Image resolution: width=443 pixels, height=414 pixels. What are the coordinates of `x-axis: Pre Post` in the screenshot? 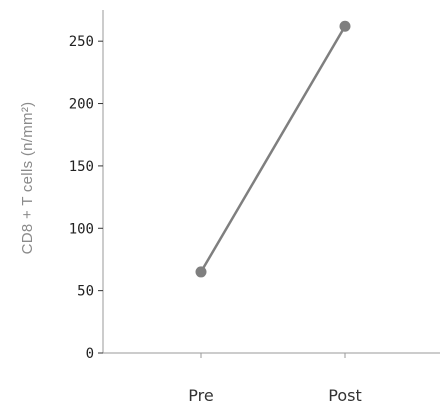 It's located at (271, 378).